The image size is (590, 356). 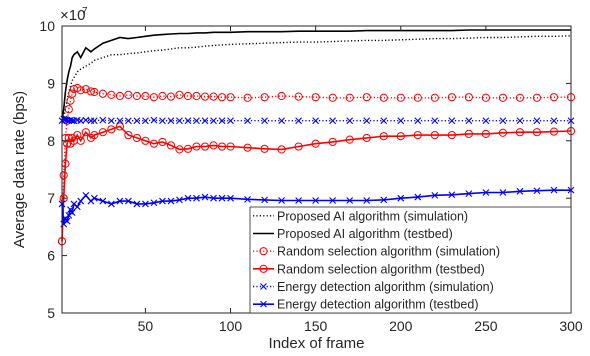 What do you see at coordinates (51, 313) in the screenshot?
I see `y-tick-label: 5` at bounding box center [51, 313].